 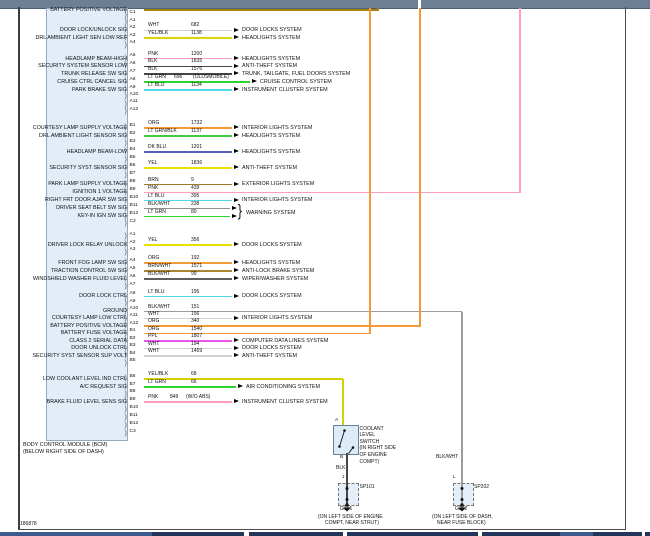 What do you see at coordinates (195, 321) in the screenshot?
I see `wire-circuit-number: 340` at bounding box center [195, 321].